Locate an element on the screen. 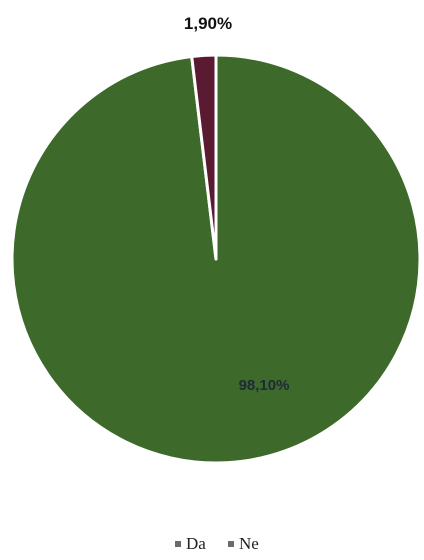 Image resolution: width=424 pixels, height=560 pixels. slice-label-da: 98,10% is located at coordinates (264, 385).